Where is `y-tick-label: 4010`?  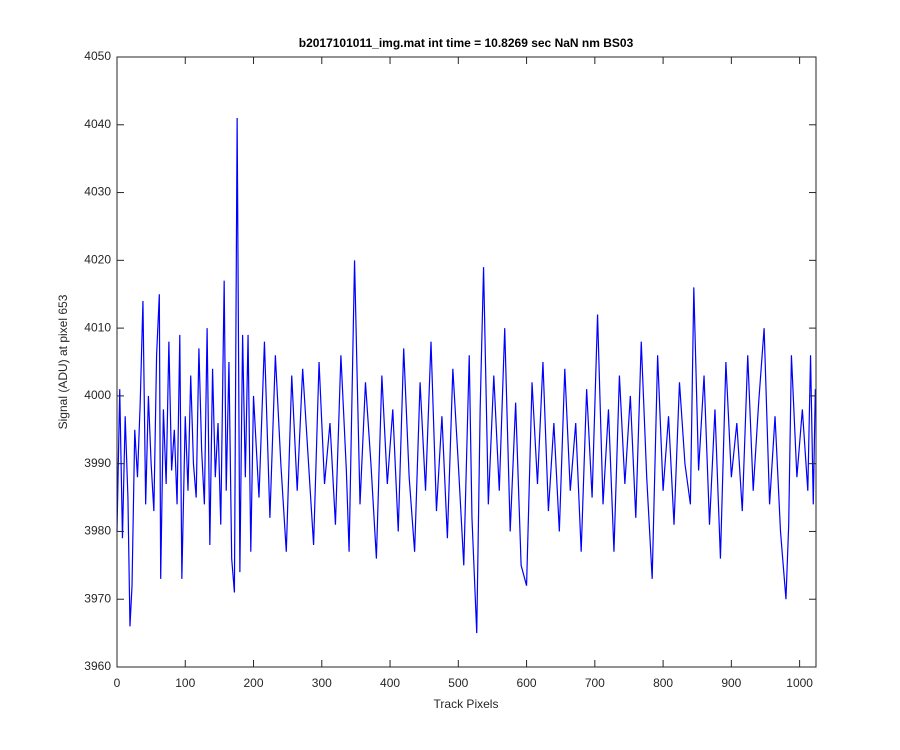
y-tick-label: 4010 is located at coordinates (97, 327).